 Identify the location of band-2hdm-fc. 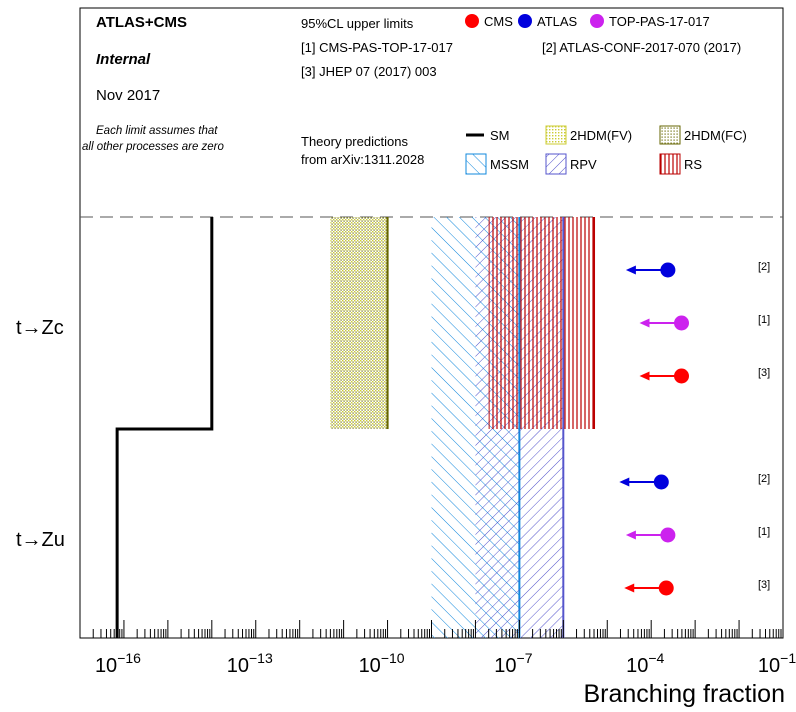
(359, 323).